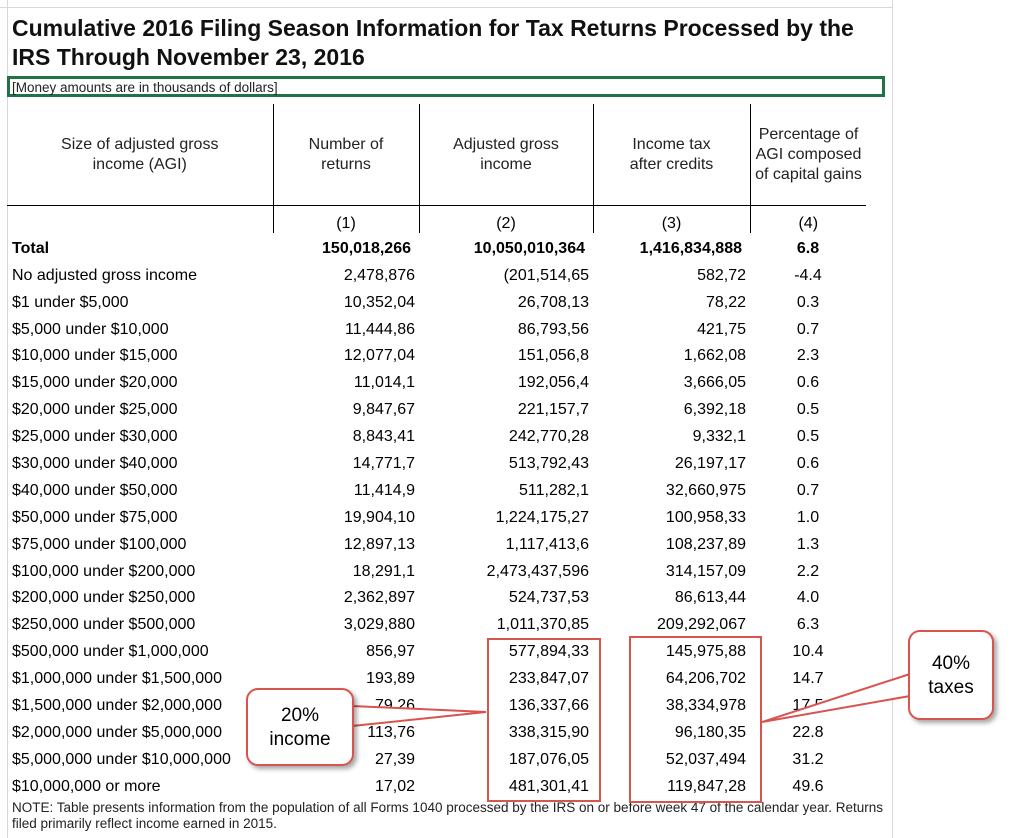 Image resolution: width=1022 pixels, height=838 pixels. I want to click on cell-returns: 11,014,1, so click(346, 380).